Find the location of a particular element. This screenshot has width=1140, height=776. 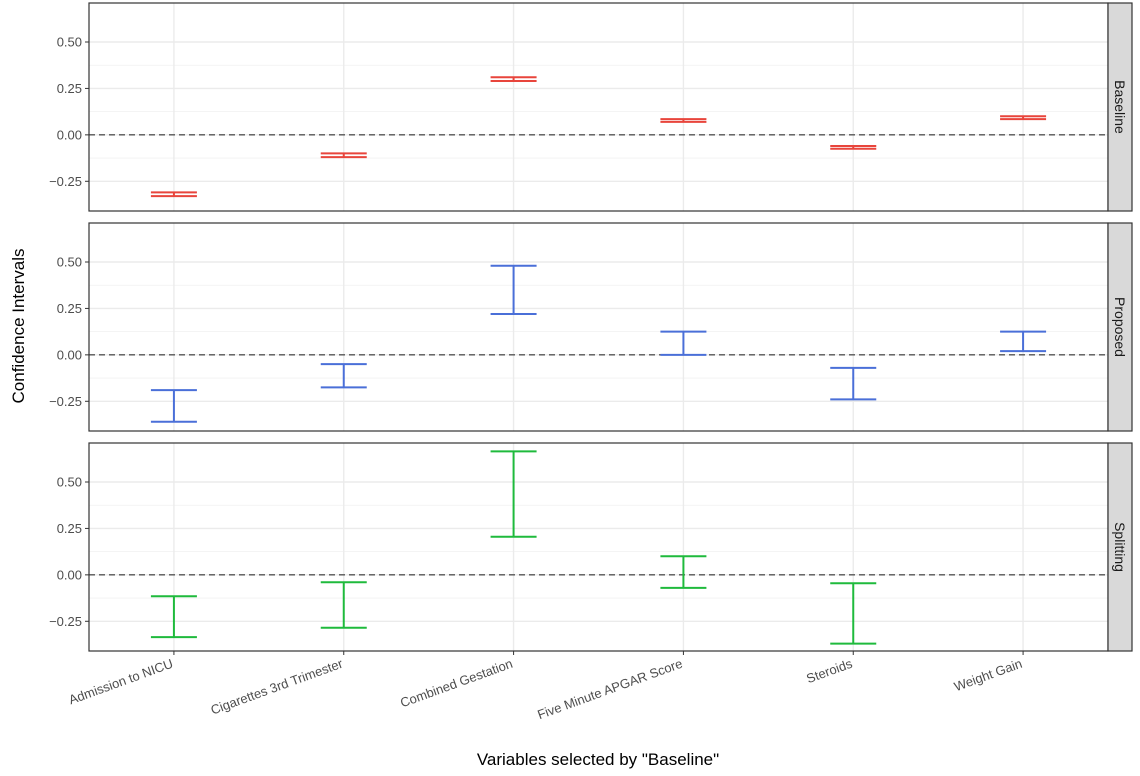

x-axis-title: Variables selected by "Baseline" is located at coordinates (598, 759).